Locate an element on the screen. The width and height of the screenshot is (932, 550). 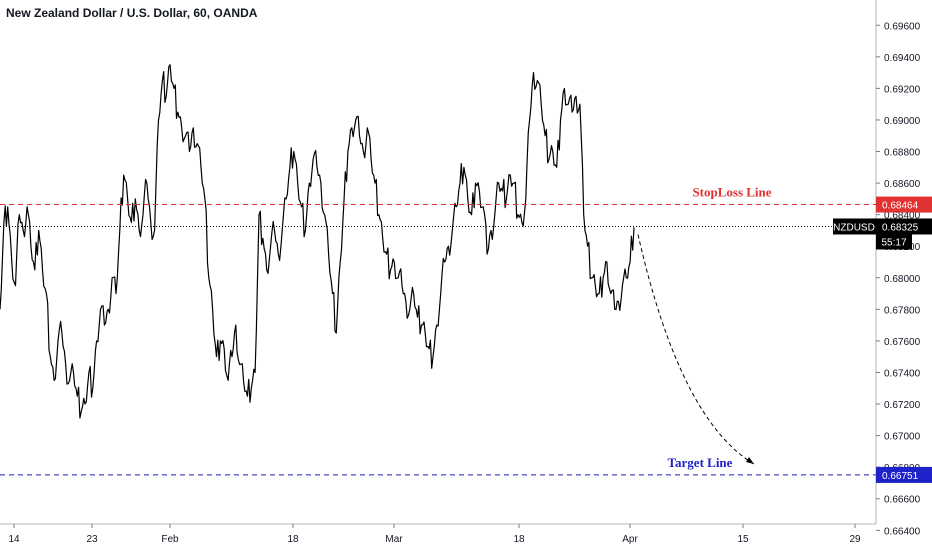
y-tick-label: 0.69400 is located at coordinates (902, 58).